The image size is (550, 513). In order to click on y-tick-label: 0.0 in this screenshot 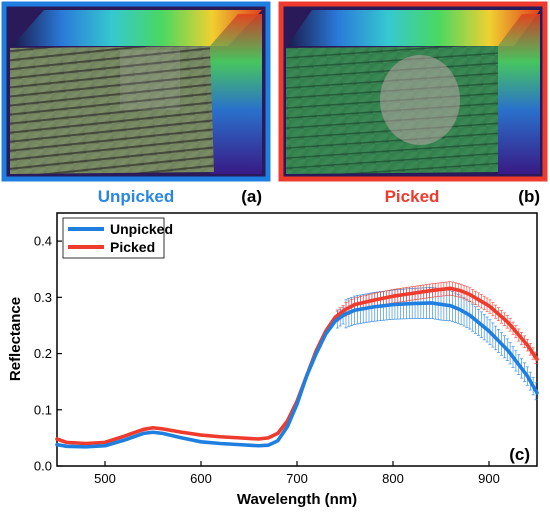, I will do `click(43, 466)`.